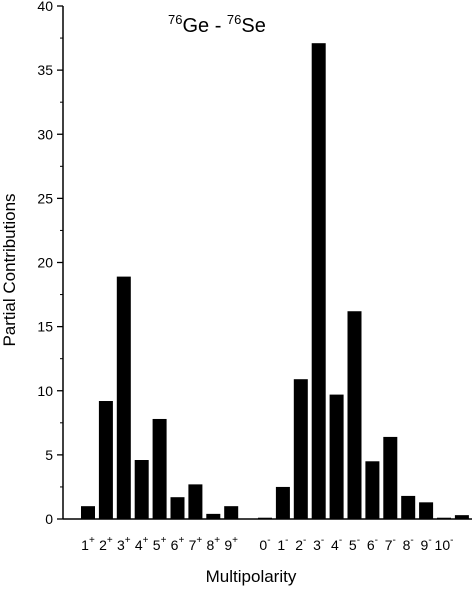 The image size is (474, 589). I want to click on y-tick-label: 15, so click(45, 327).